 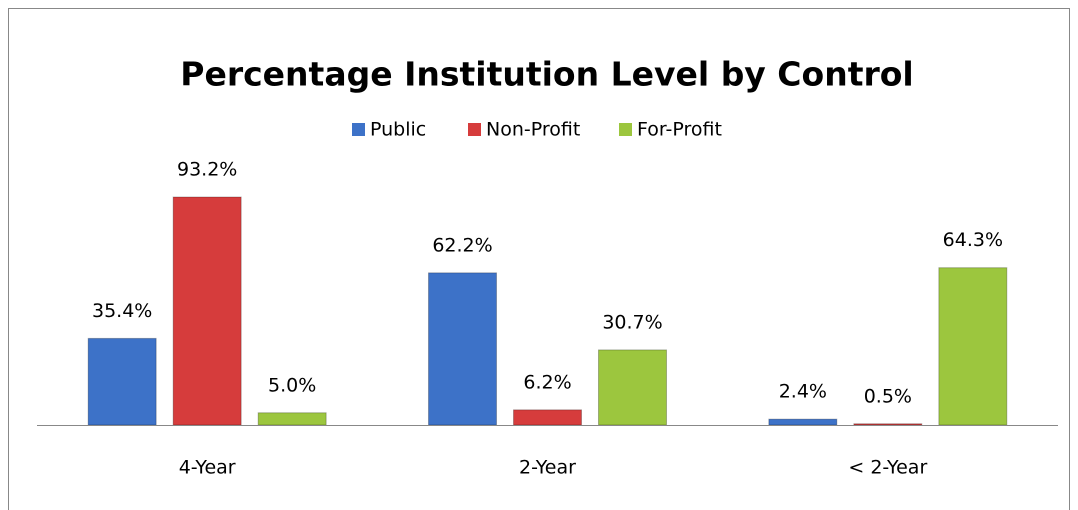 I want to click on x-tick-label: < 2-Year, so click(x=887, y=468).